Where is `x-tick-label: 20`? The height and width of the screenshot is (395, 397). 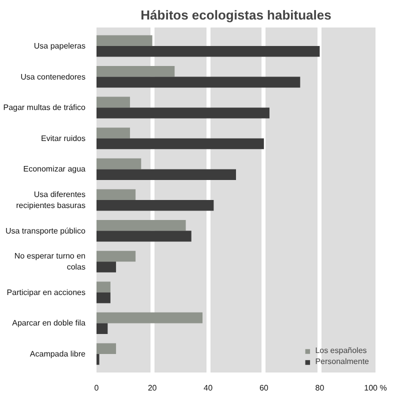
x-tick-label: 20 is located at coordinates (153, 388).